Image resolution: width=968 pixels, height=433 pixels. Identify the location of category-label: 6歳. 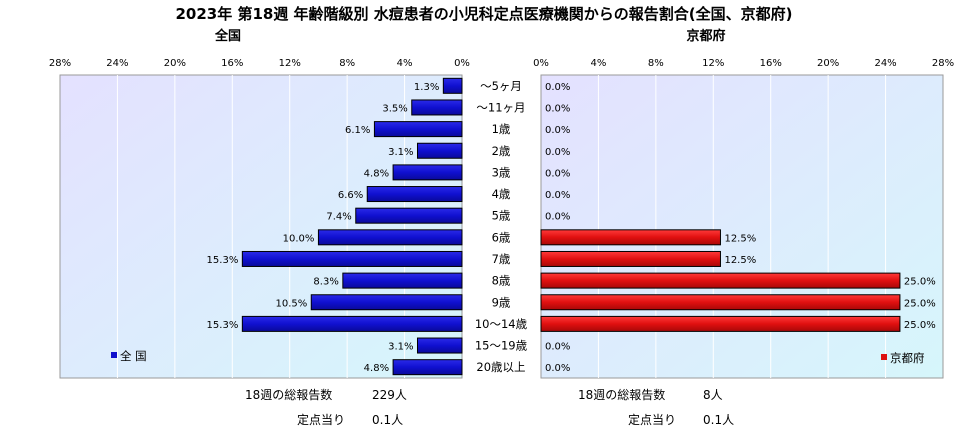
(501, 237).